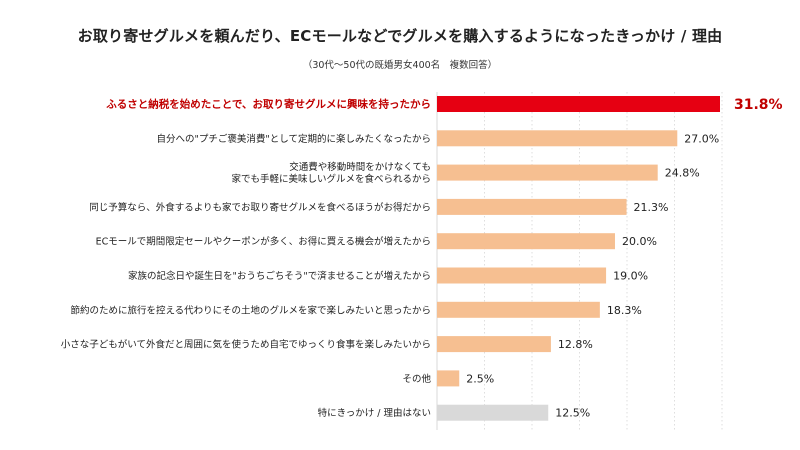  Describe the element at coordinates (575, 344) in the screenshot. I see `value-label: 12.8%` at that location.